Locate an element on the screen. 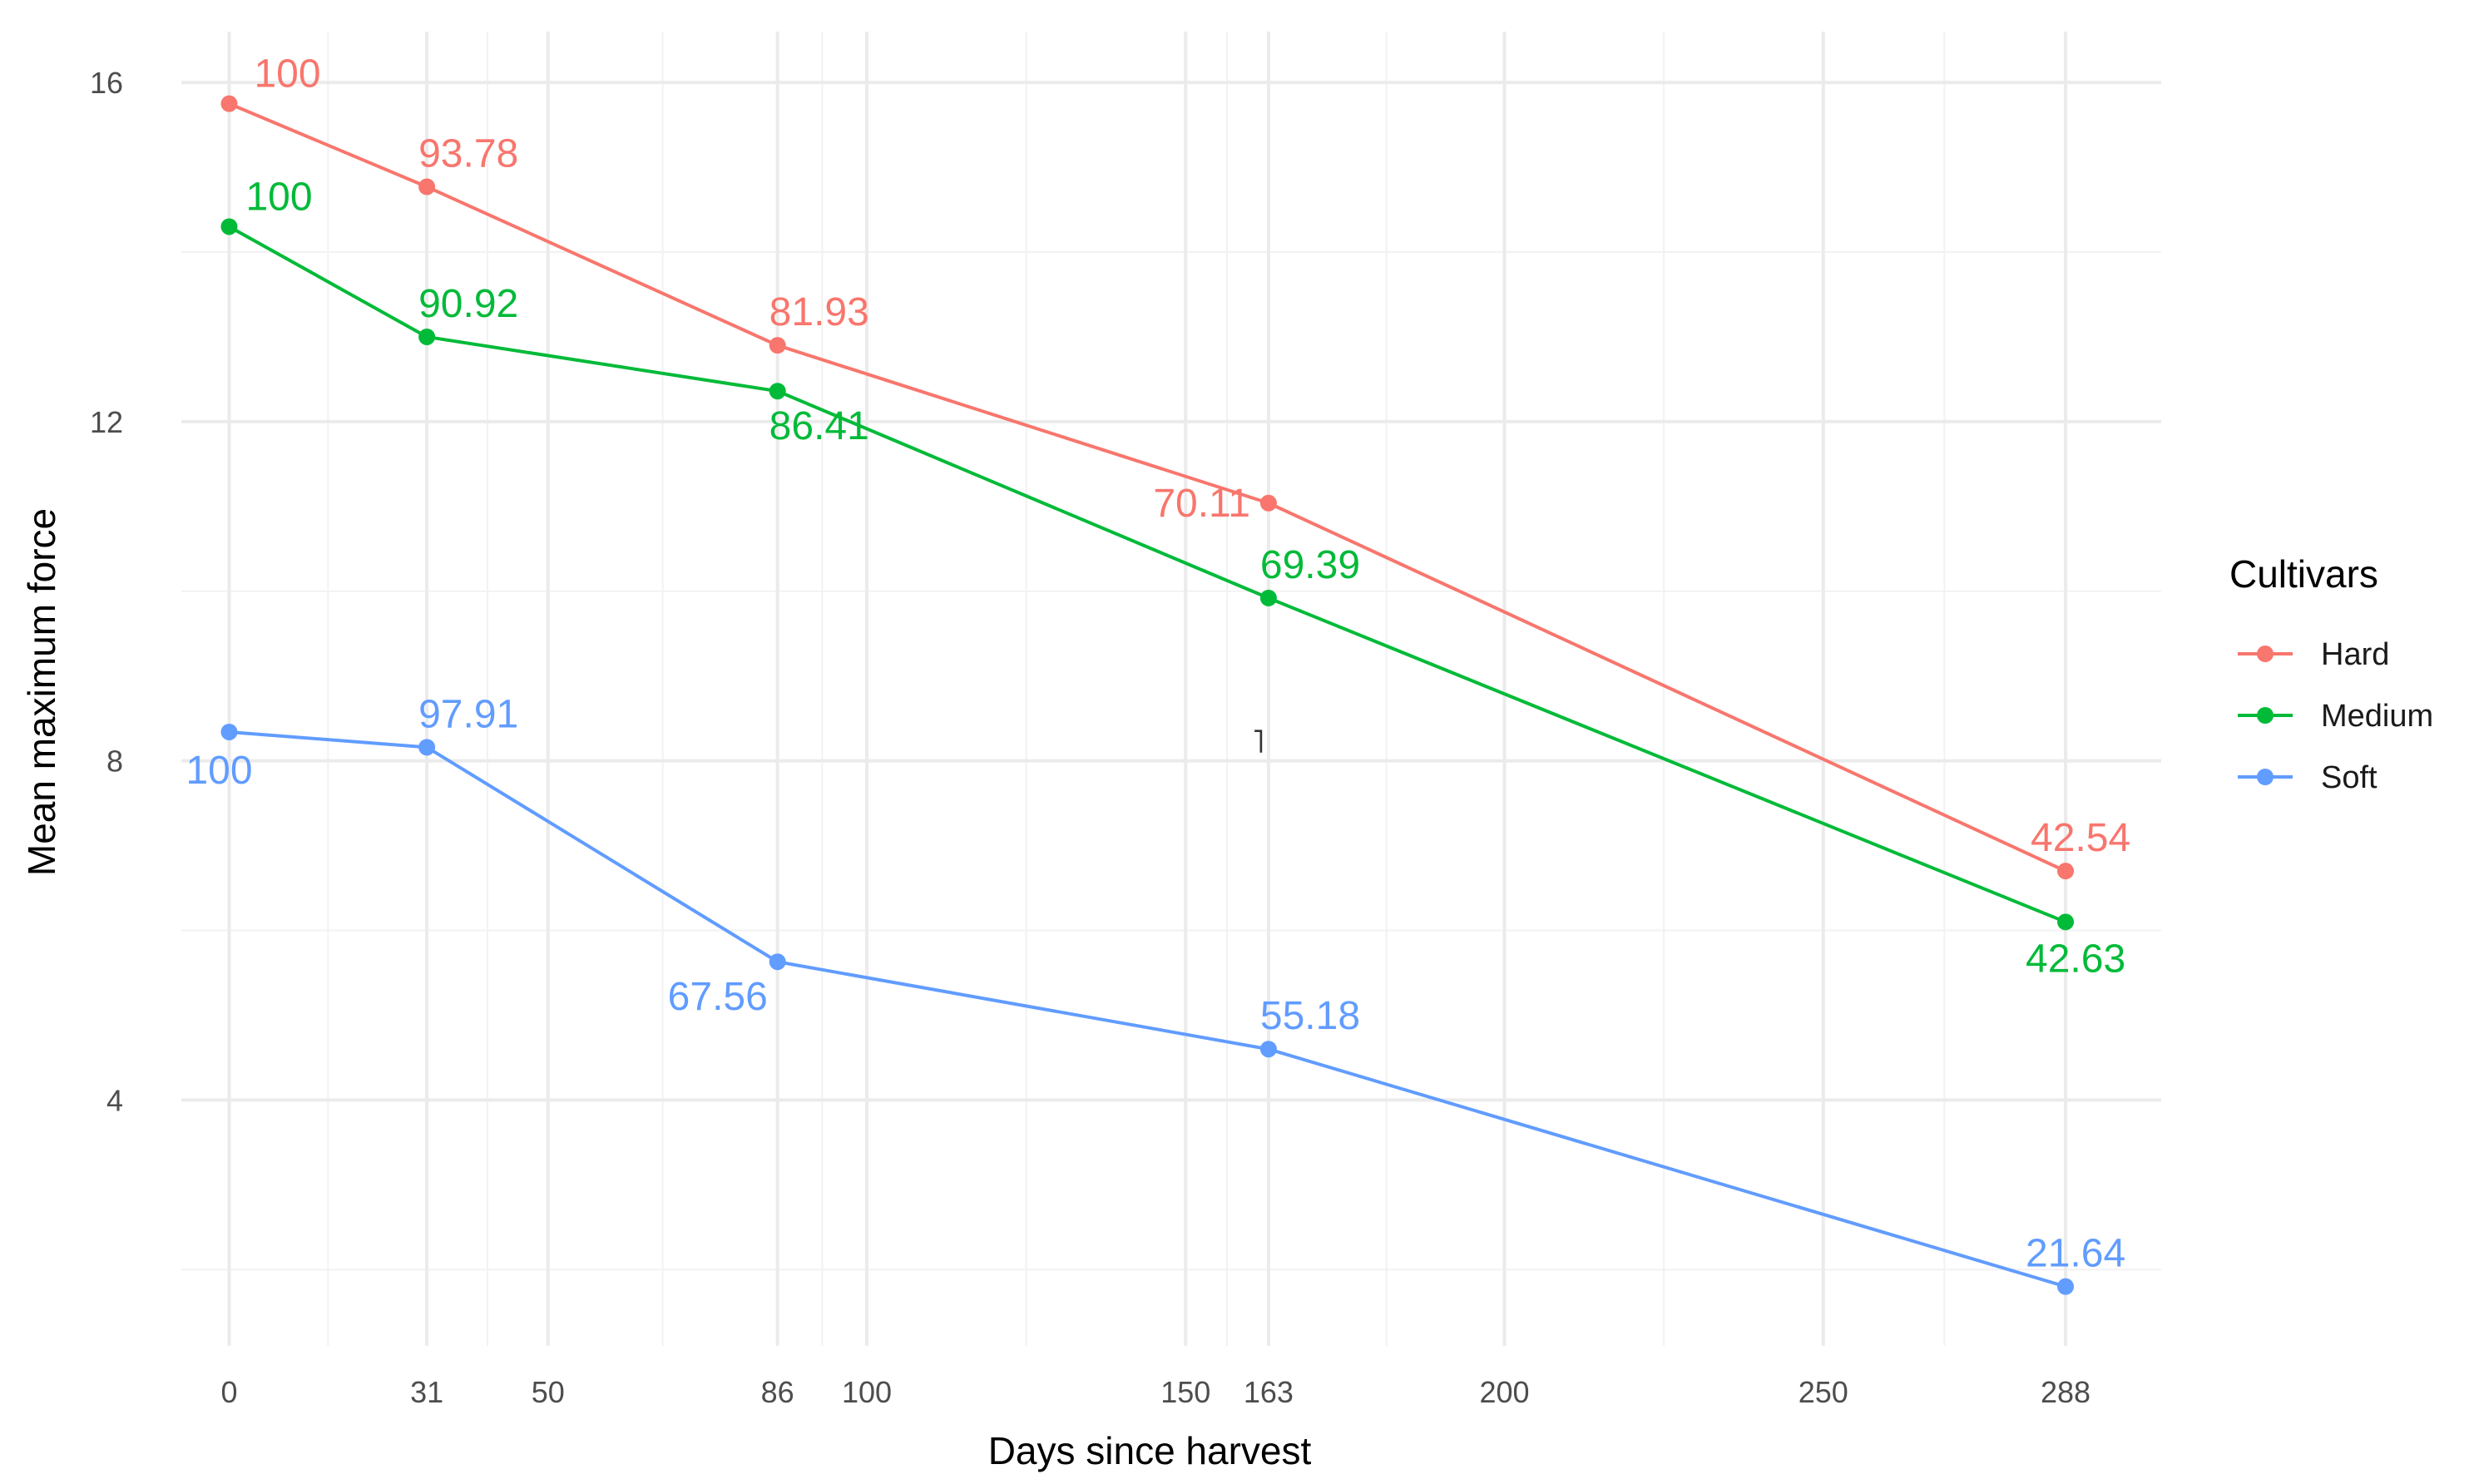 The height and width of the screenshot is (1484, 2474). x-tick-label: 163 is located at coordinates (1269, 1392).